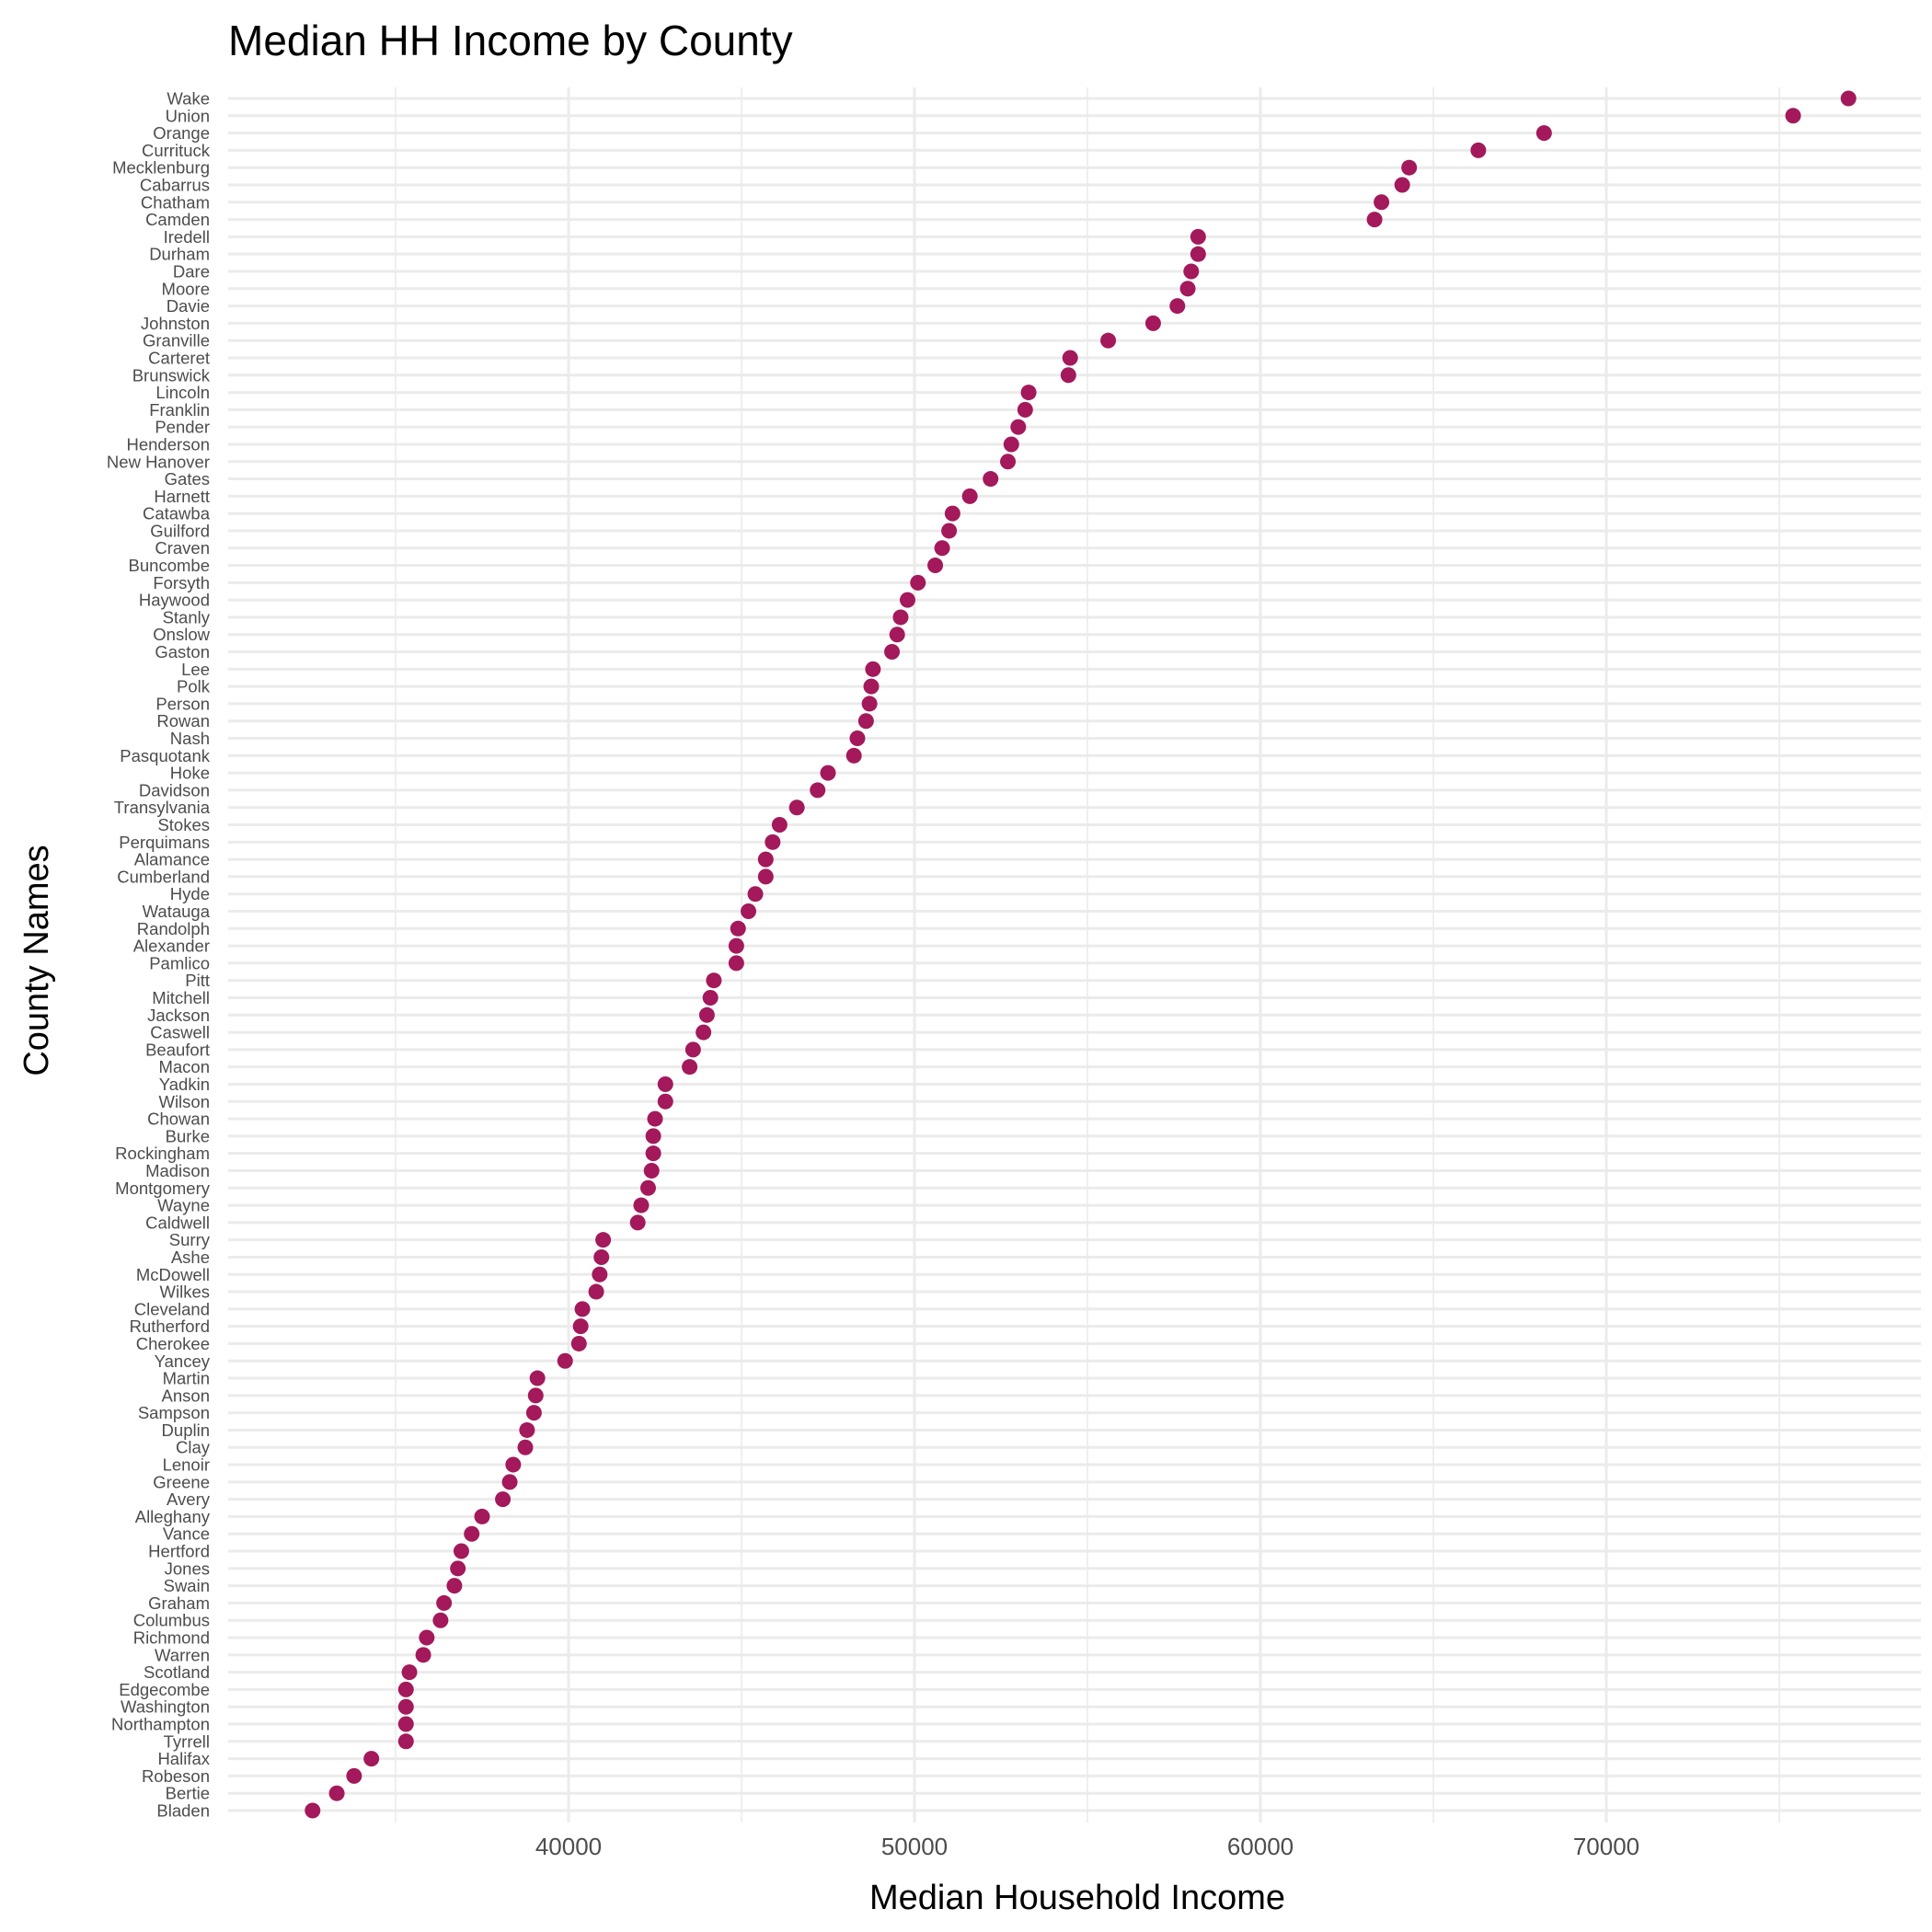  Describe the element at coordinates (174, 789) in the screenshot. I see `y-tick-label: Davidson` at that location.